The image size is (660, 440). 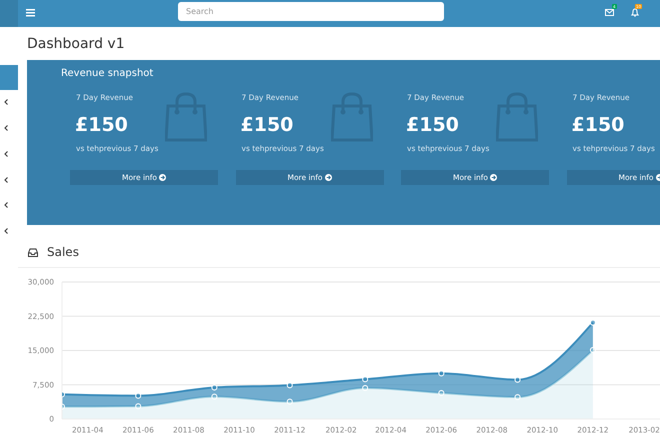 What do you see at coordinates (63, 252) in the screenshot?
I see `chart-title: Sales` at bounding box center [63, 252].